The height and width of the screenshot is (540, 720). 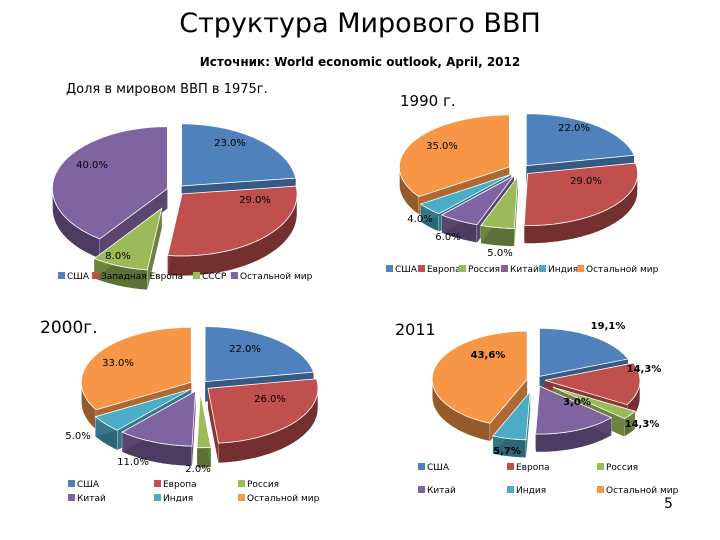 I want to click on pie-data-label-1-0: 22.0%, so click(x=574, y=128).